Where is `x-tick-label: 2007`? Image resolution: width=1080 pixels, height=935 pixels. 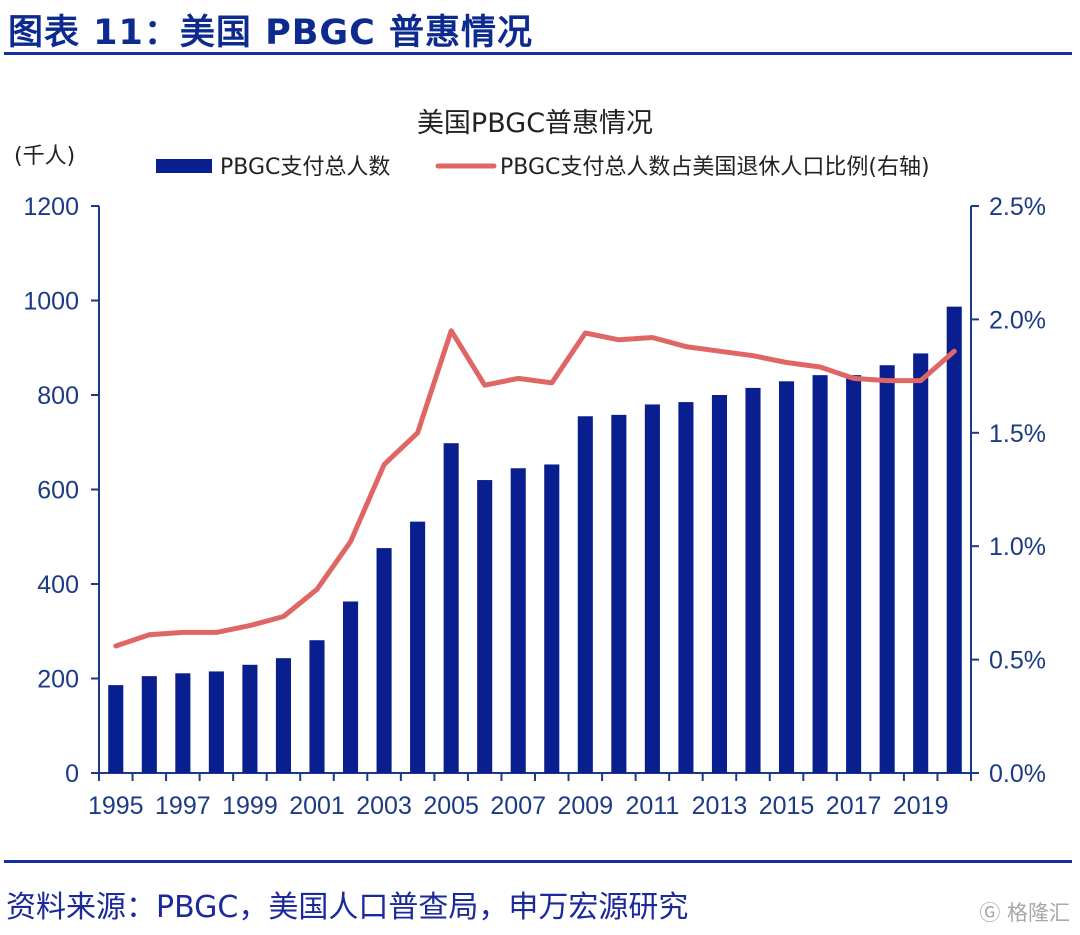
x-tick-label: 2007 is located at coordinates (518, 806).